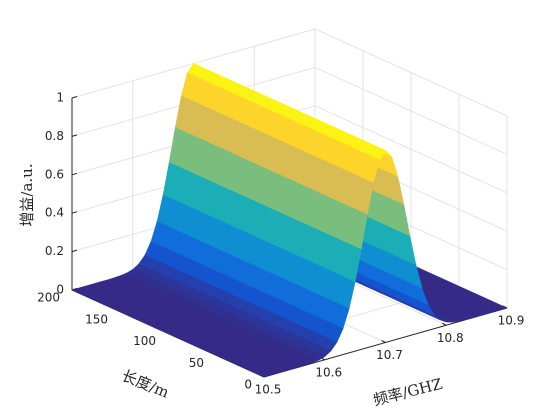  What do you see at coordinates (389, 355) in the screenshot?
I see `x-tick-label: 10.7` at bounding box center [389, 355].